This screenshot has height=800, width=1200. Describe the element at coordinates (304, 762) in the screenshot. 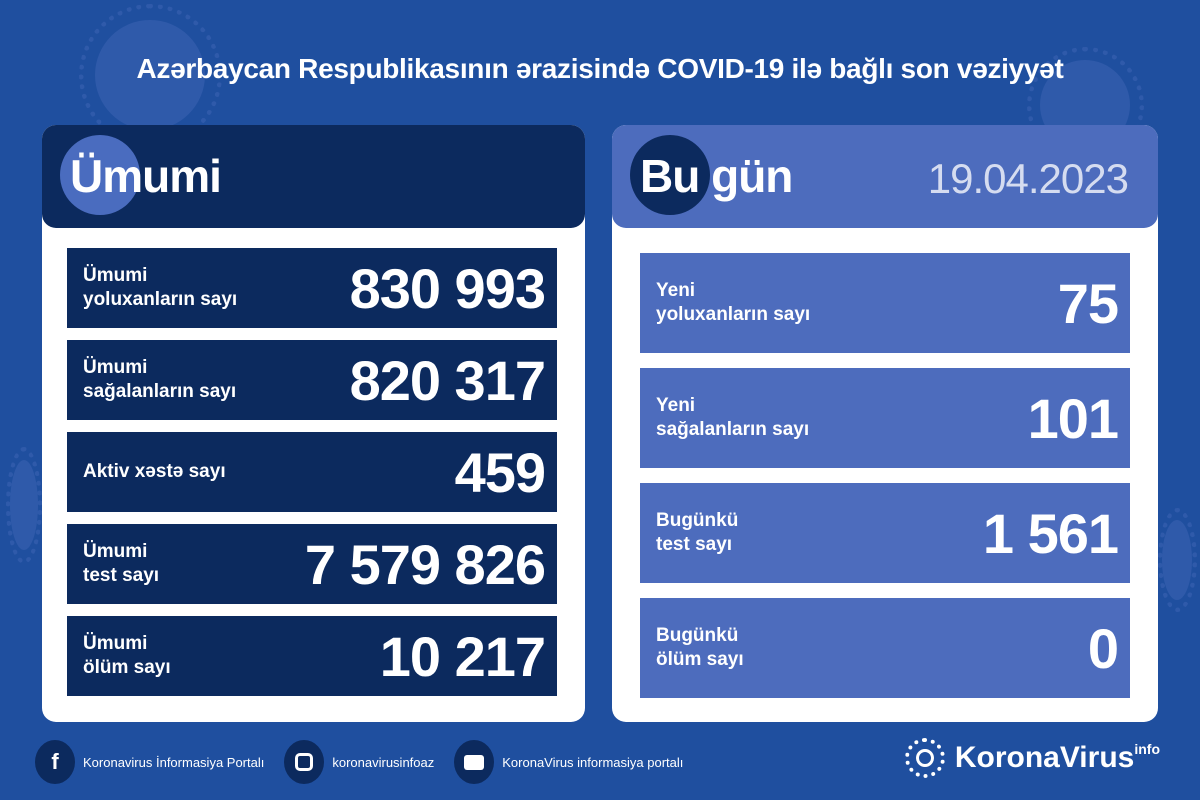

I see `instagram-icon` at that location.